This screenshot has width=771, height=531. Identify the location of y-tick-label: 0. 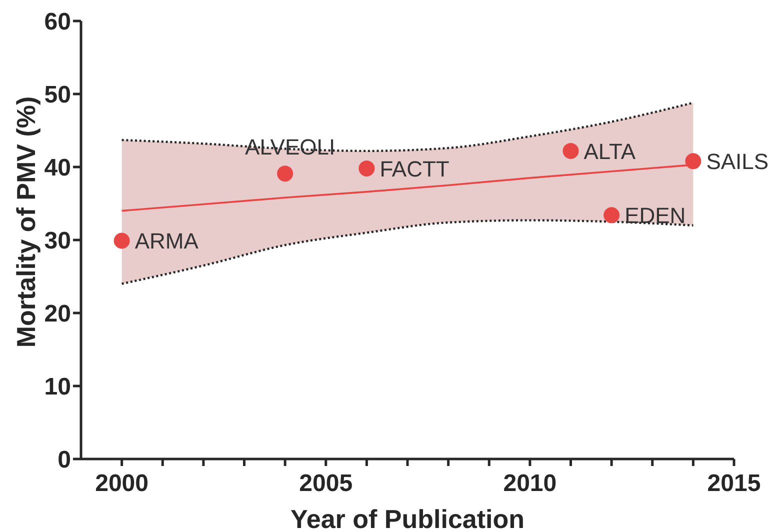
(64, 460).